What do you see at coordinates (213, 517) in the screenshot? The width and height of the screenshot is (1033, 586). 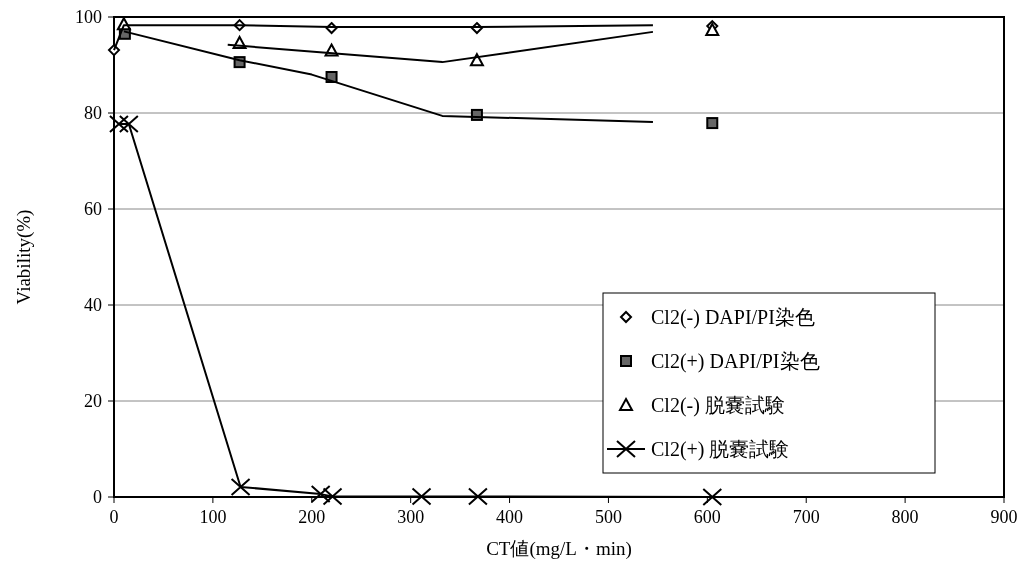 I see `x-tick-label: 100` at bounding box center [213, 517].